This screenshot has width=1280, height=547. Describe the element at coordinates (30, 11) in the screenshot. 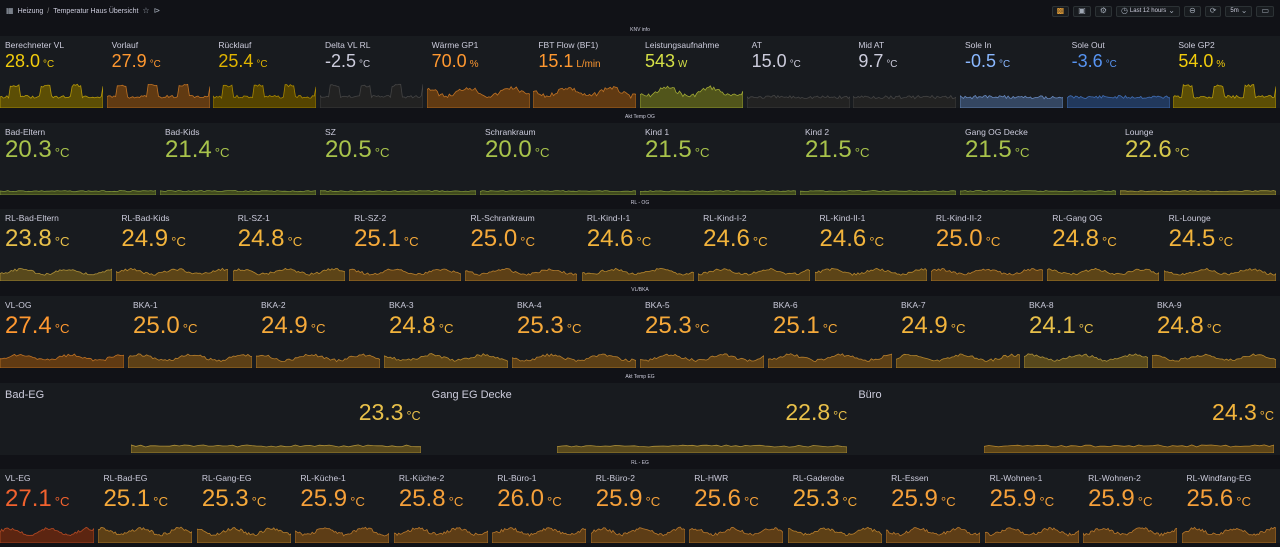

I see `breadcrumb-folder: Heizung` at that location.